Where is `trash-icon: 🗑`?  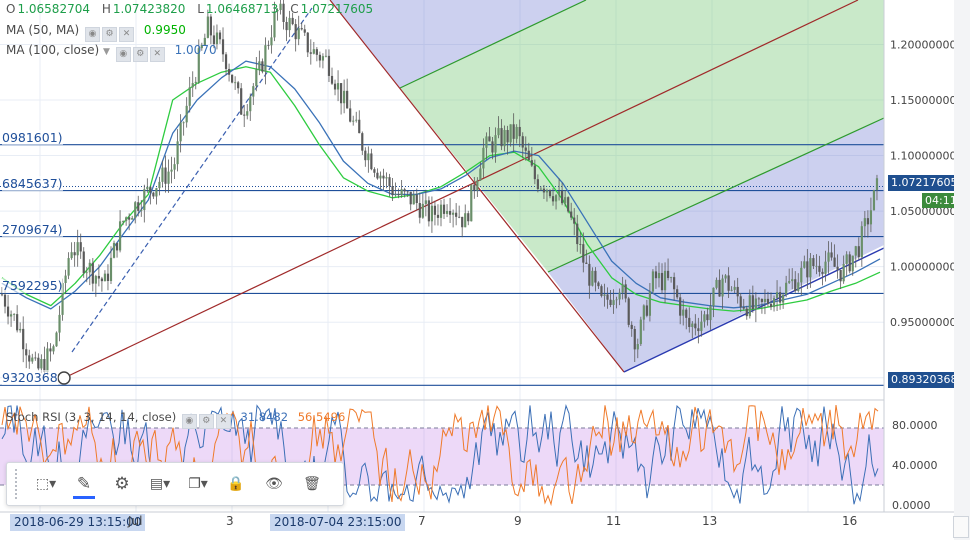 trash-icon: 🗑 is located at coordinates (312, 484).